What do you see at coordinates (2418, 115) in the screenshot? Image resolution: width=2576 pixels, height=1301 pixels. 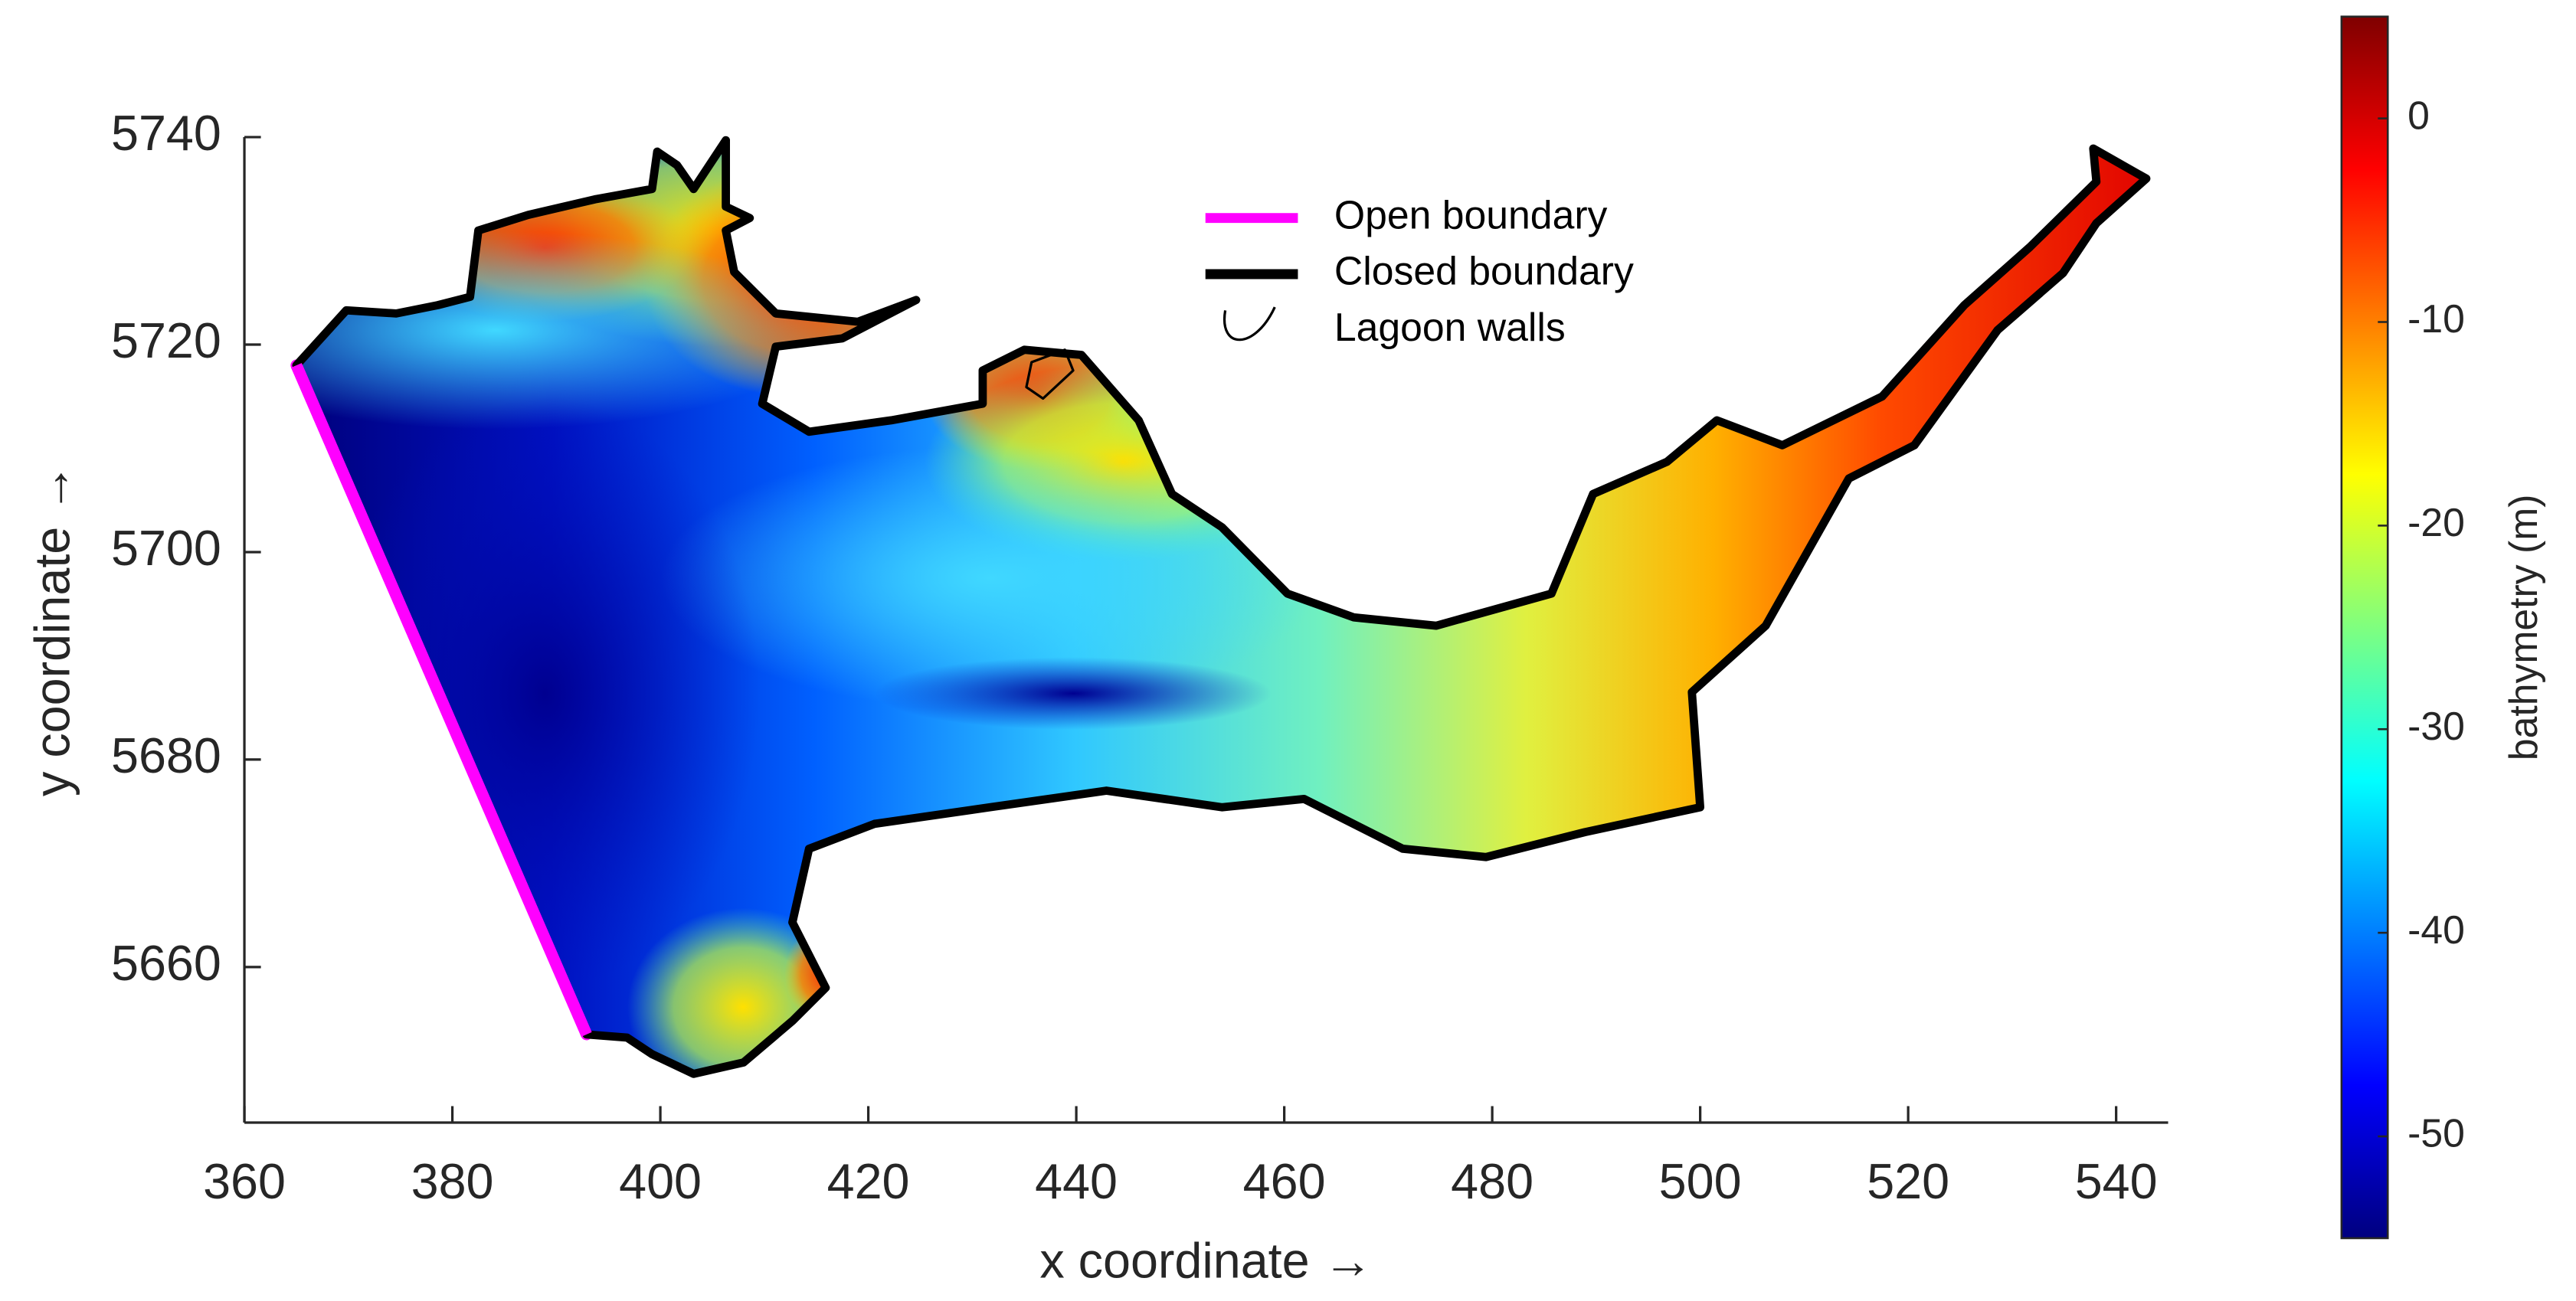 I see `colorbar-tick-label: 0` at bounding box center [2418, 115].